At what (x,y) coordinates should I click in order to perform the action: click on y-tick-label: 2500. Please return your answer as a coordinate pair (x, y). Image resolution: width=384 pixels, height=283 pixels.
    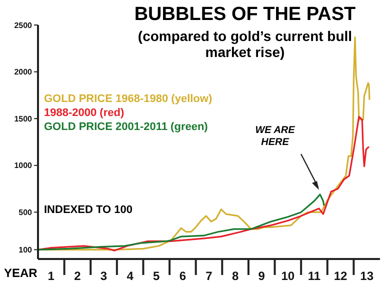
    Looking at the image, I should click on (23, 25).